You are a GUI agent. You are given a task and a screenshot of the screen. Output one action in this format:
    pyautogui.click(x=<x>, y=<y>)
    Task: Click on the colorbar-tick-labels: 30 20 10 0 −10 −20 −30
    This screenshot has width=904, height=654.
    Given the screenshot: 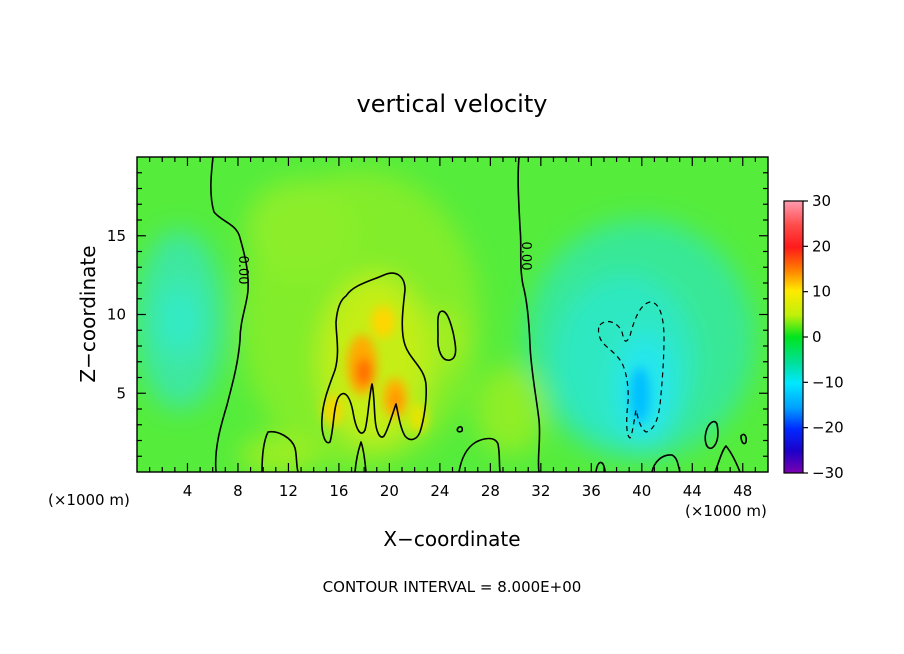 What is the action you would take?
    pyautogui.click(x=828, y=337)
    